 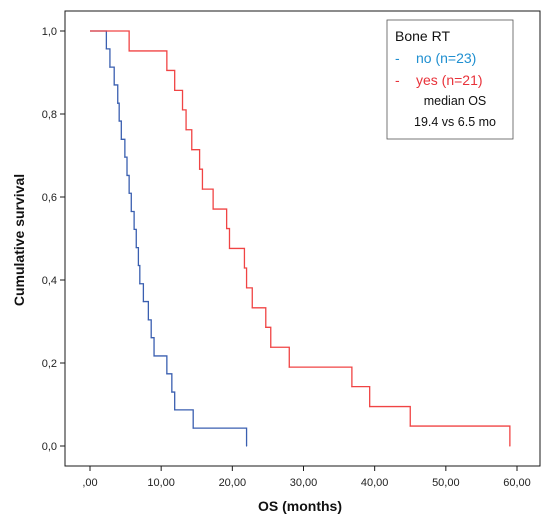 I want to click on legend-note-line2: 19.4 vs 6.5 mo, so click(x=455, y=122).